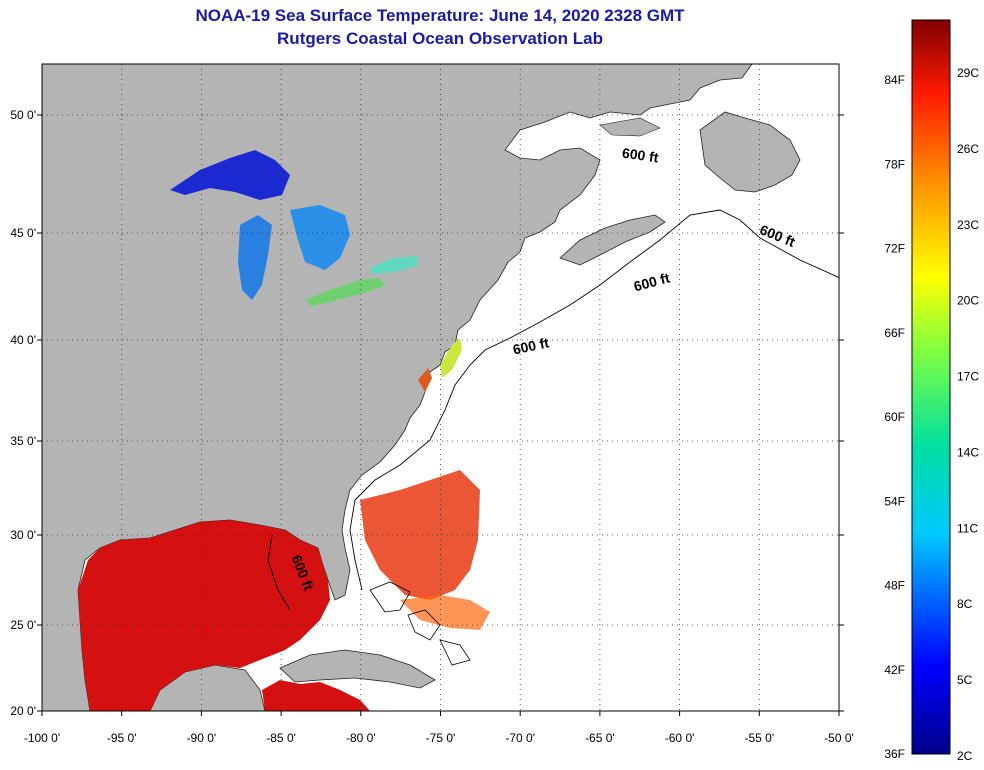 The height and width of the screenshot is (770, 984). I want to click on mid-atlantic-sst, so click(451, 358).